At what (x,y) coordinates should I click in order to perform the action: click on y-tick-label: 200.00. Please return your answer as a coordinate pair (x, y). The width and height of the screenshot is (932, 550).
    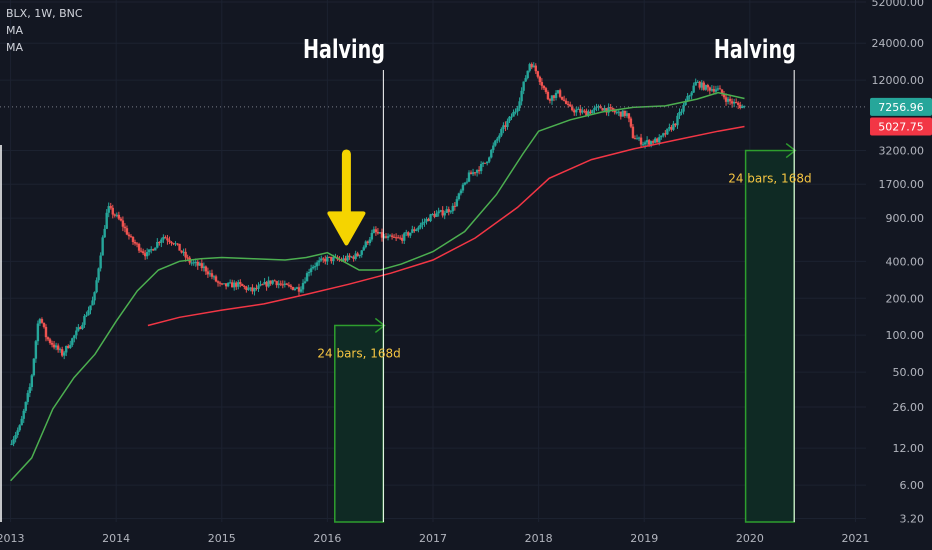
    Looking at the image, I should click on (905, 298).